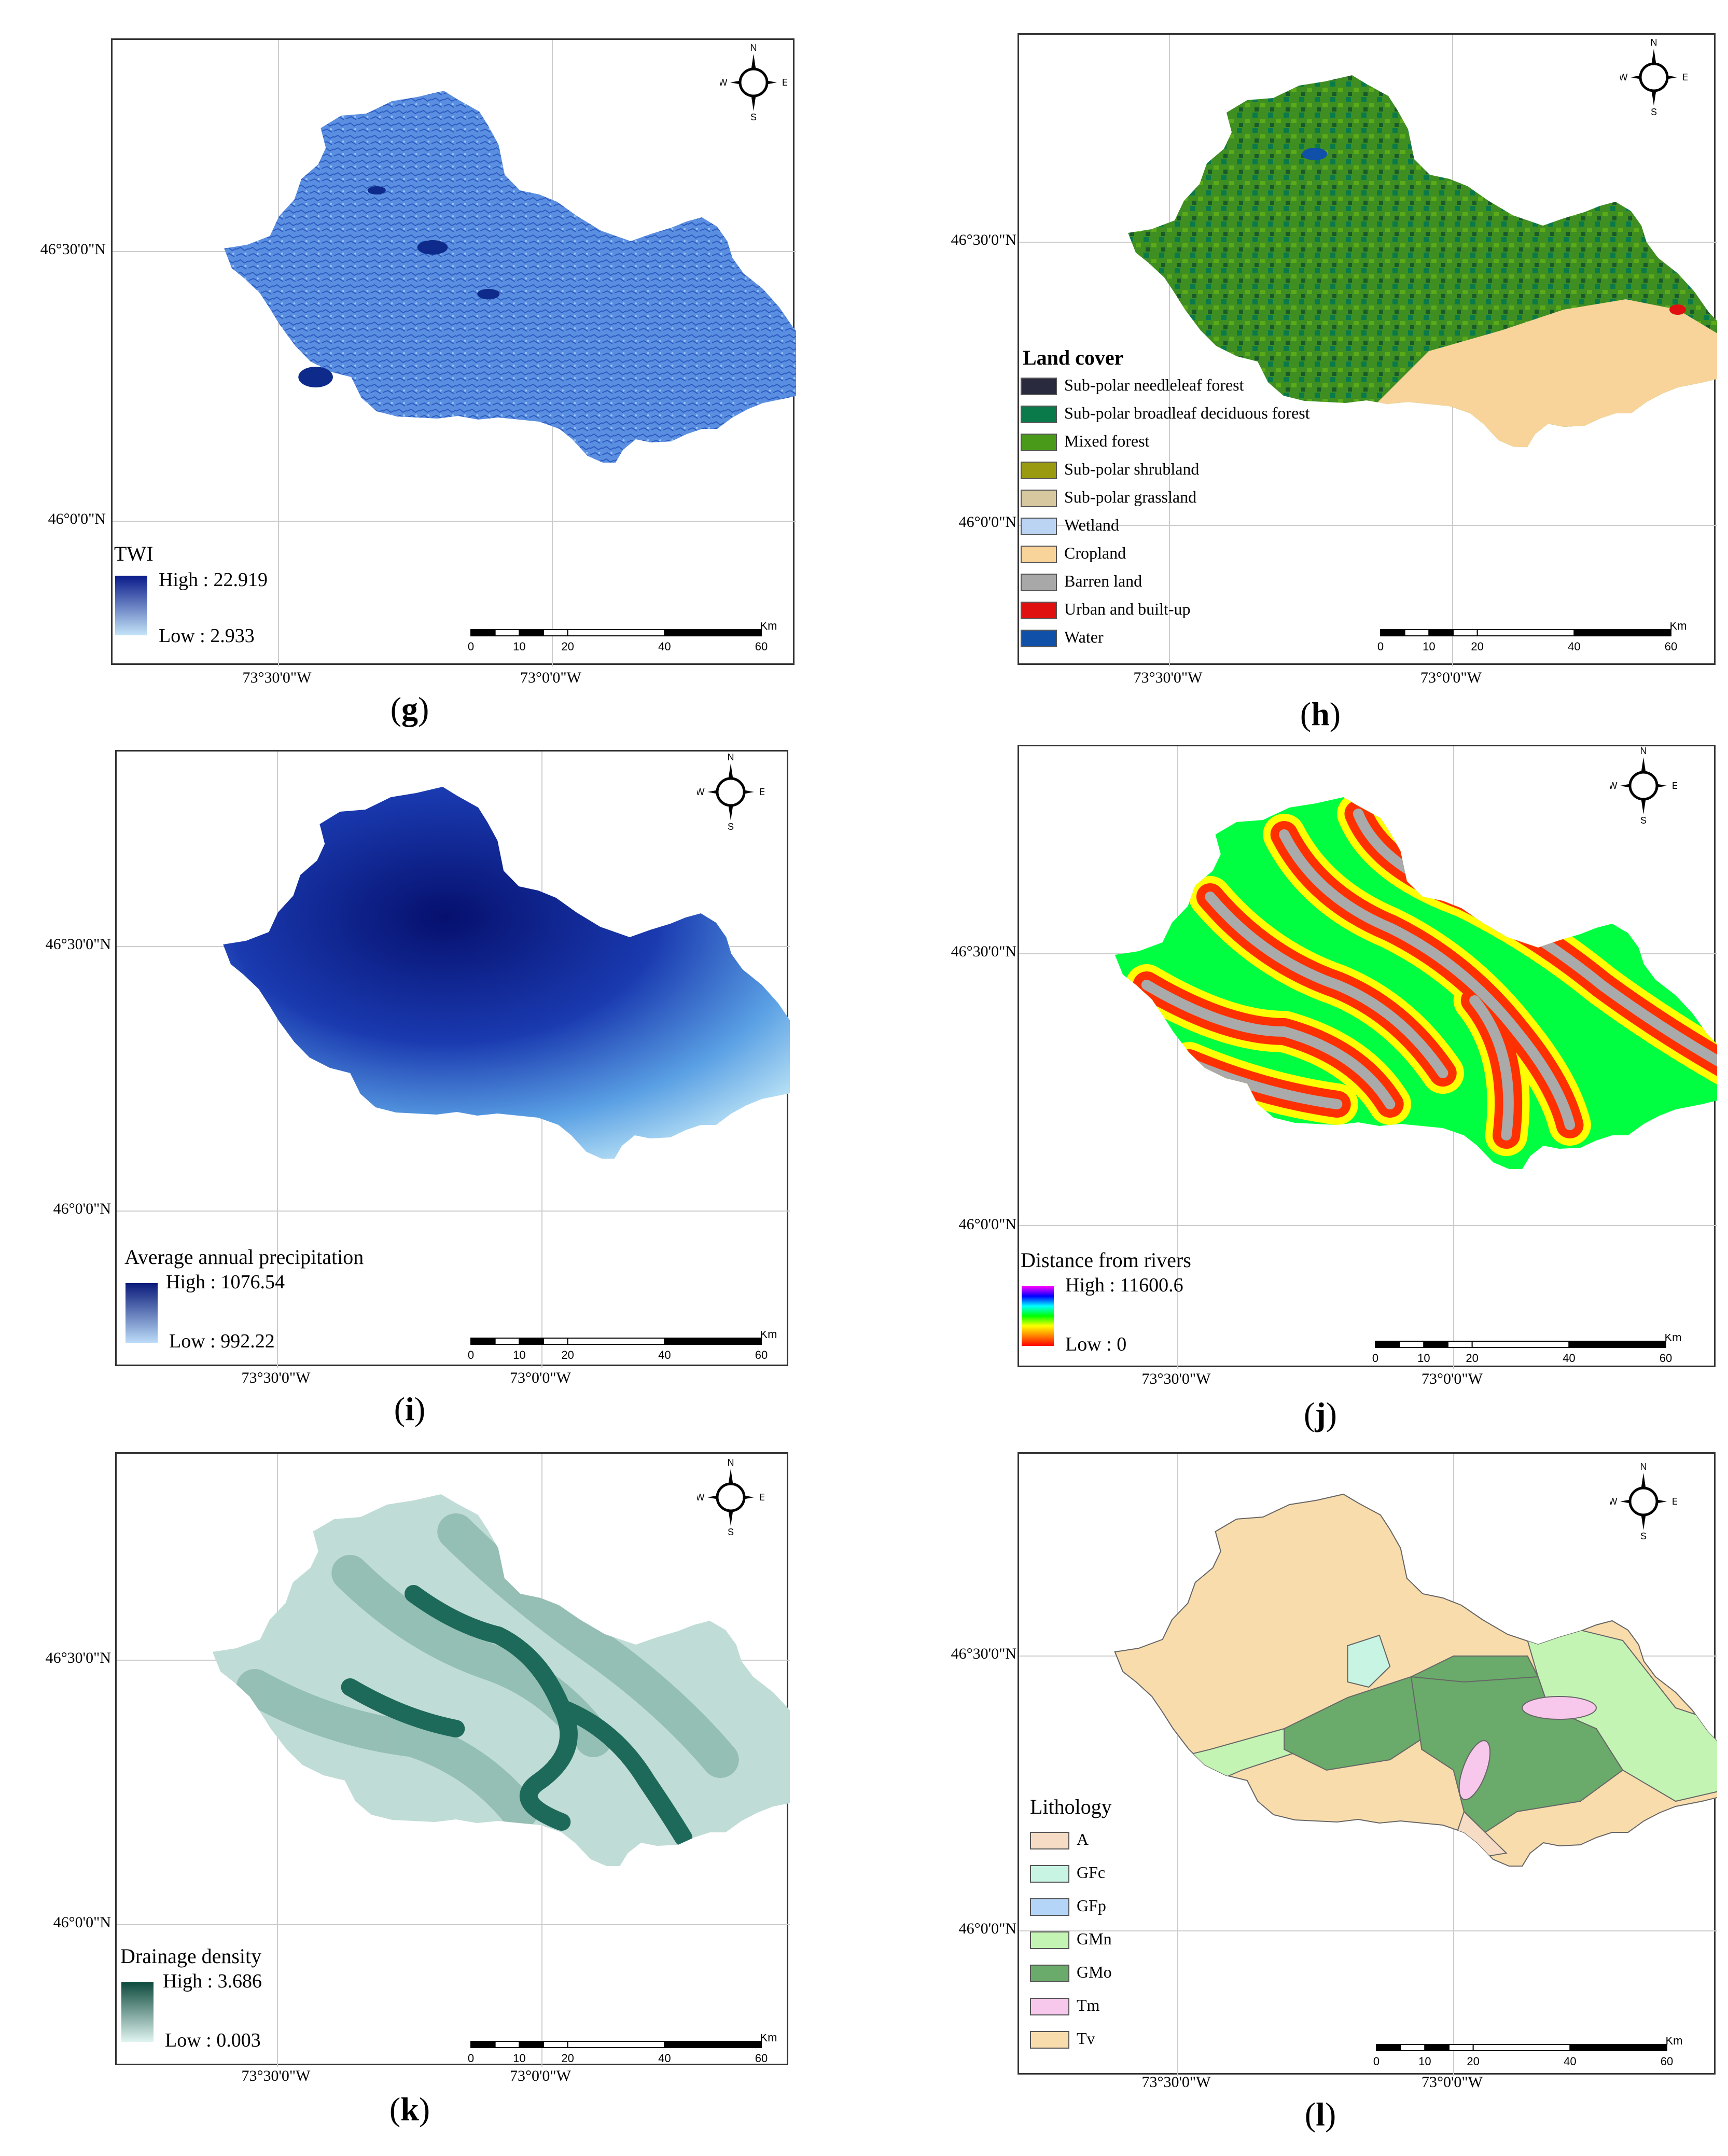  I want to click on map-panel-distance-rivers, so click(1367, 1057).